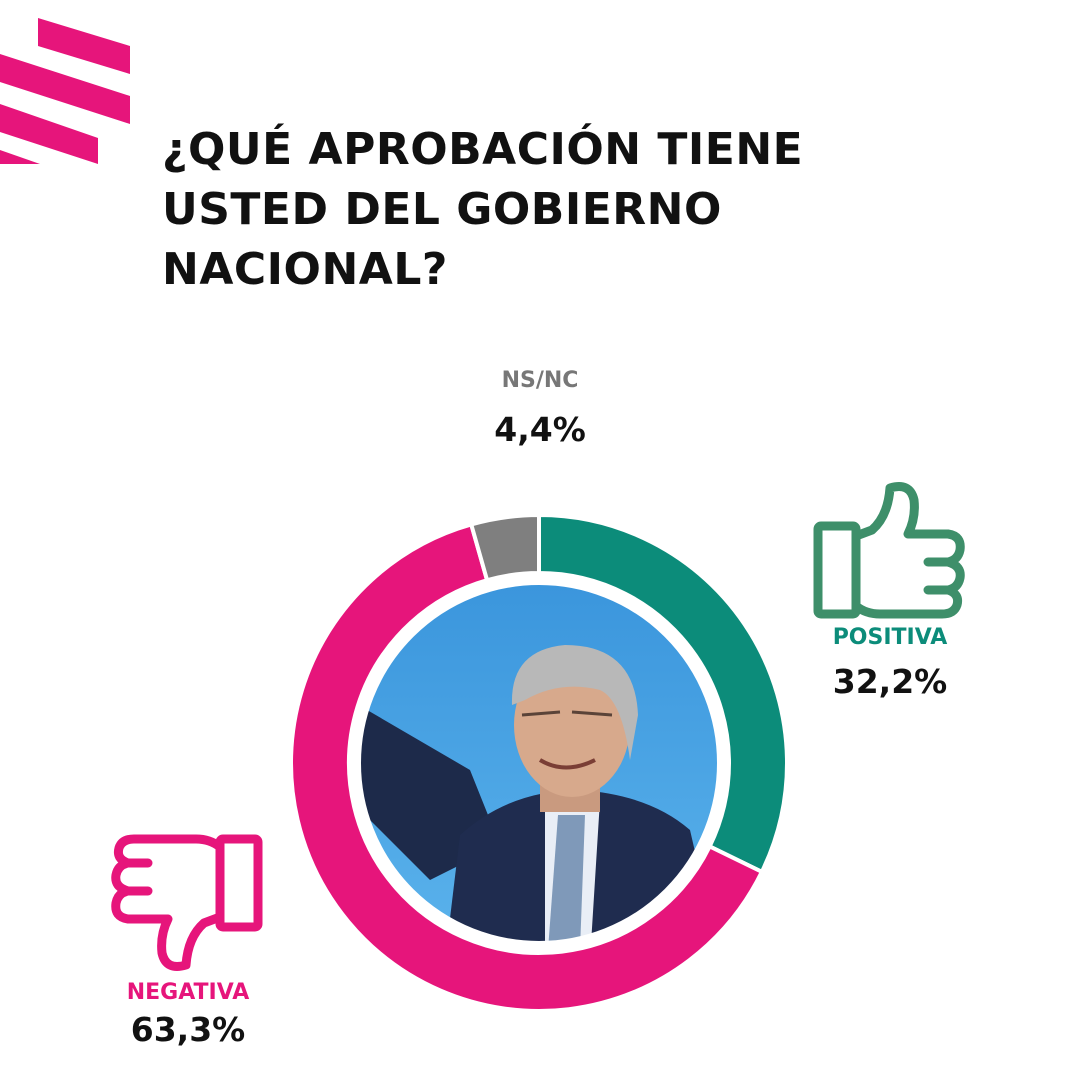 The image size is (1070, 1070). I want to click on thumbs-down-icon, so click(187, 902).